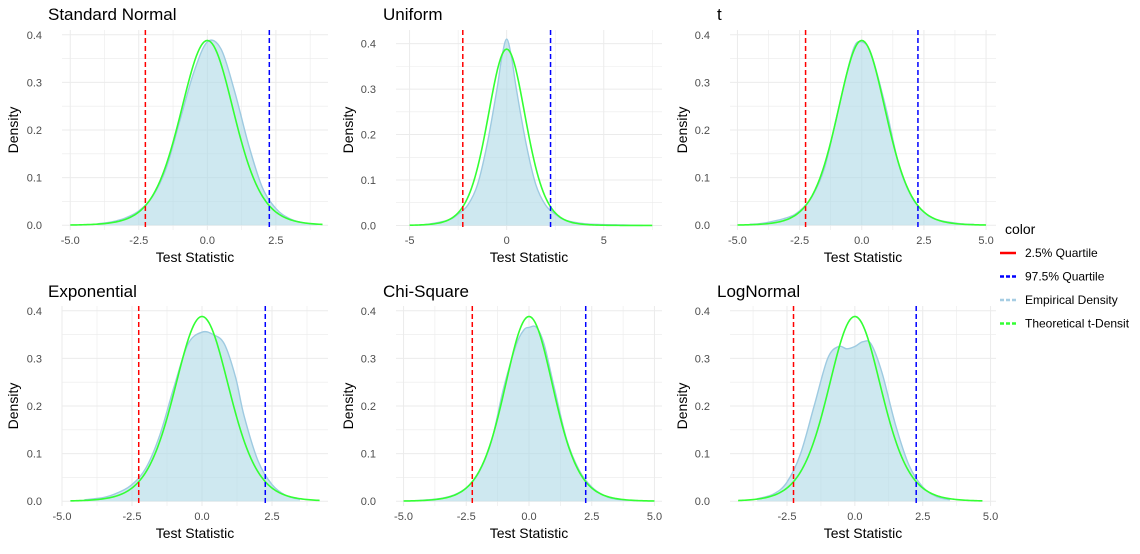 This screenshot has width=1140, height=554. I want to click on panel-title: Chi-Square, so click(426, 291).